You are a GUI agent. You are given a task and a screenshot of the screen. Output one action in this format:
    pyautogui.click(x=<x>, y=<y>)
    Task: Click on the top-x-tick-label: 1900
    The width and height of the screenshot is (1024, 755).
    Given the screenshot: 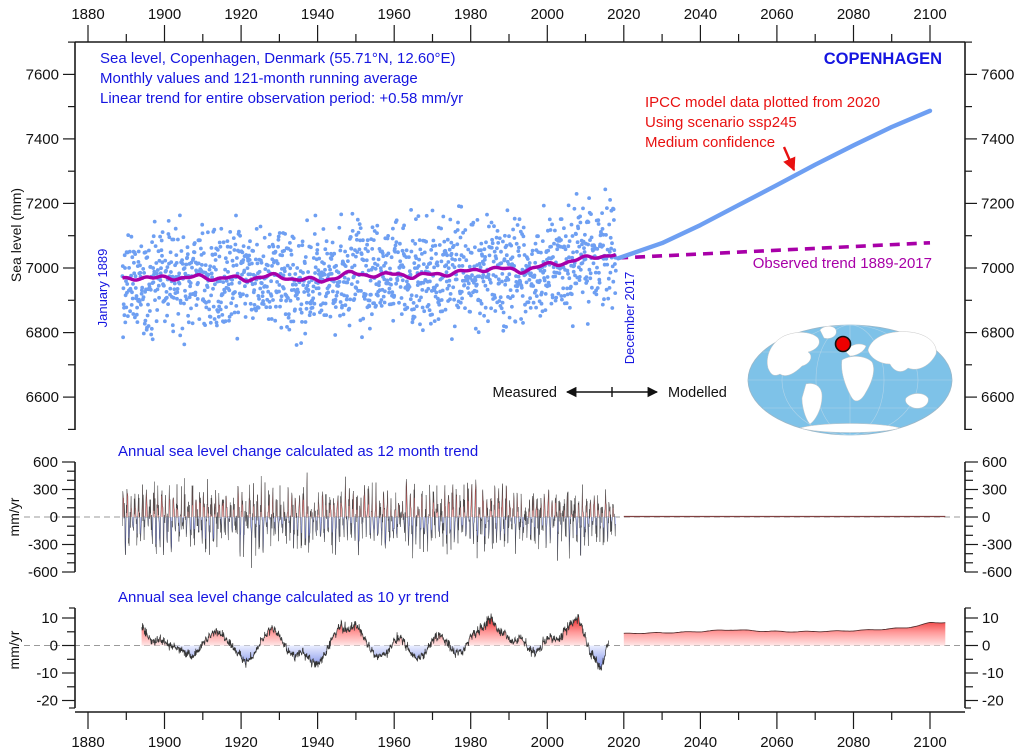 What is the action you would take?
    pyautogui.click(x=164, y=14)
    